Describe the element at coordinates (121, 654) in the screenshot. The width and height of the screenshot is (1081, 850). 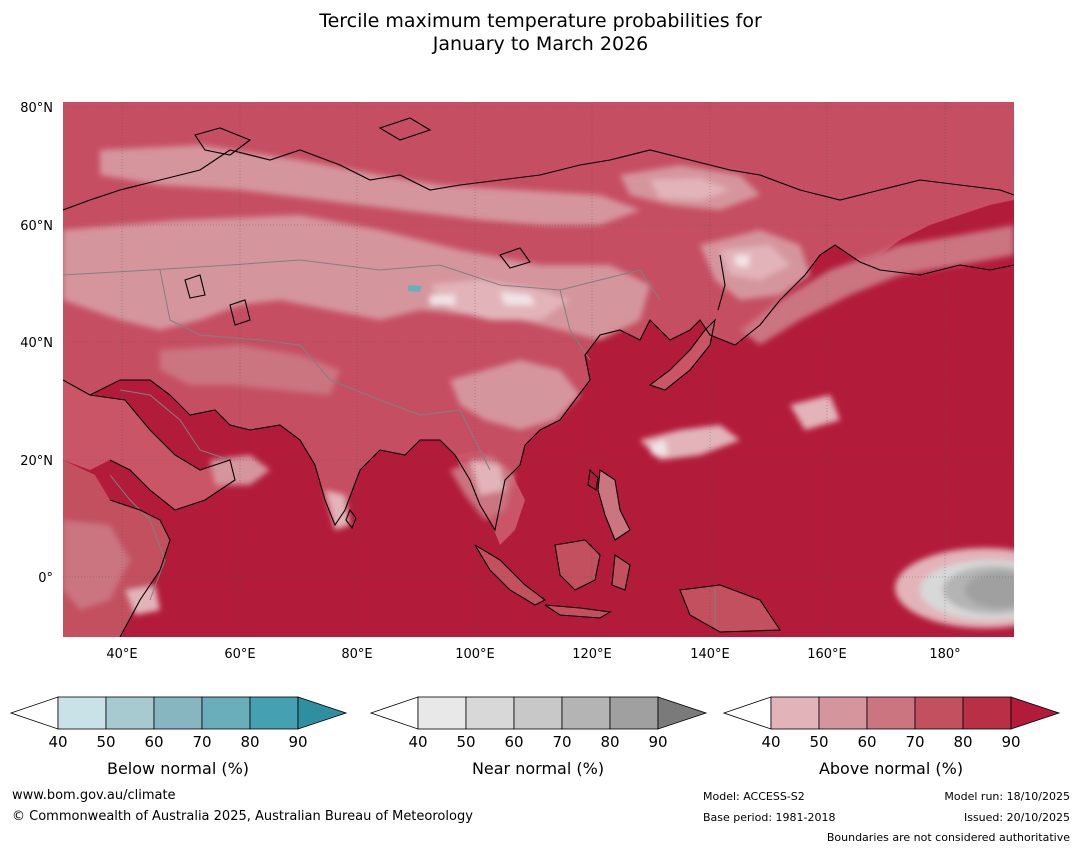
I see `lon-label-40e: 40°E` at that location.